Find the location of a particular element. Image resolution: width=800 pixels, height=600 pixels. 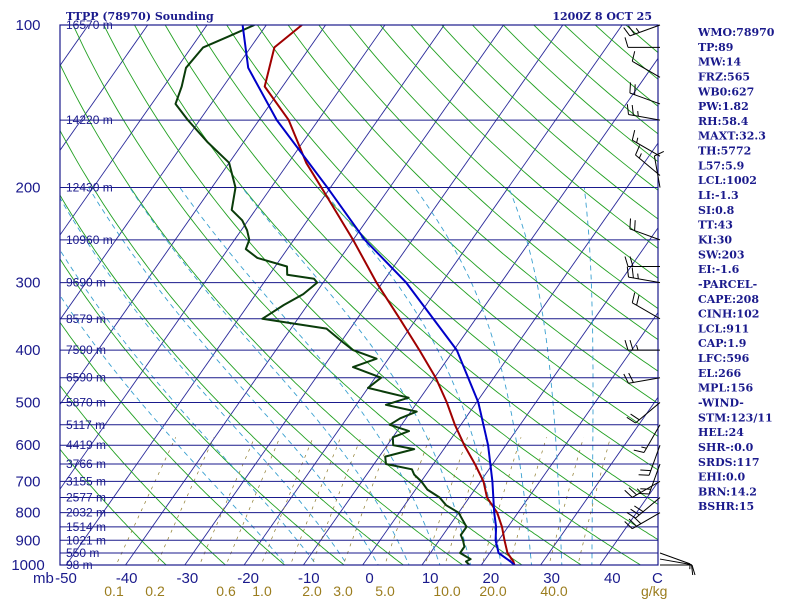

height-label: 98 m is located at coordinates (79, 565).